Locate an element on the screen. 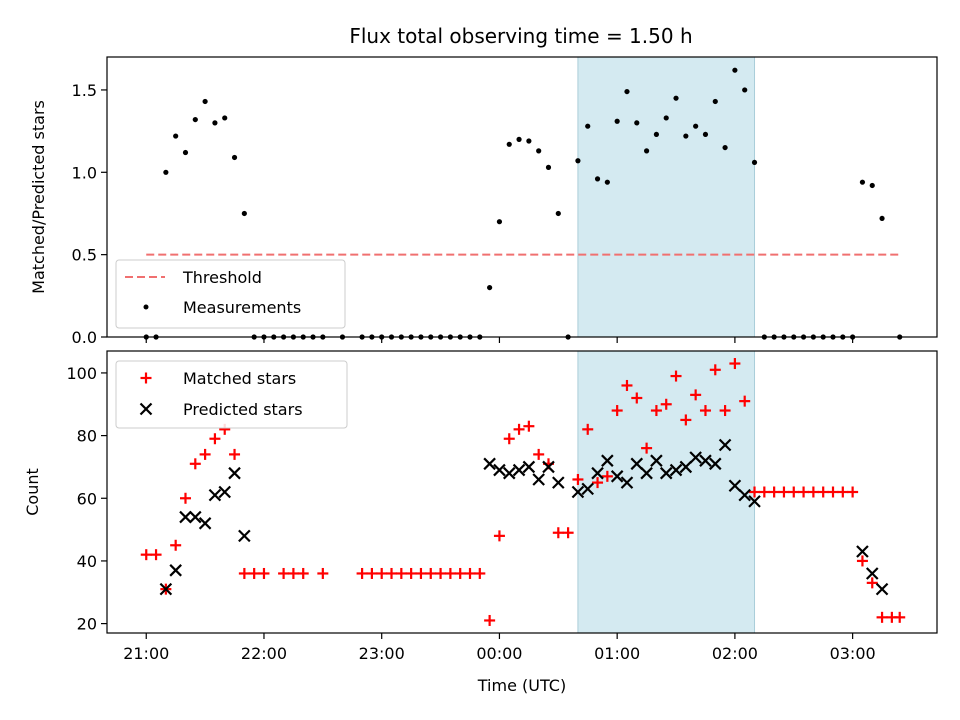 The width and height of the screenshot is (960, 720). x-axis-label: Time (UTC) is located at coordinates (521, 685).